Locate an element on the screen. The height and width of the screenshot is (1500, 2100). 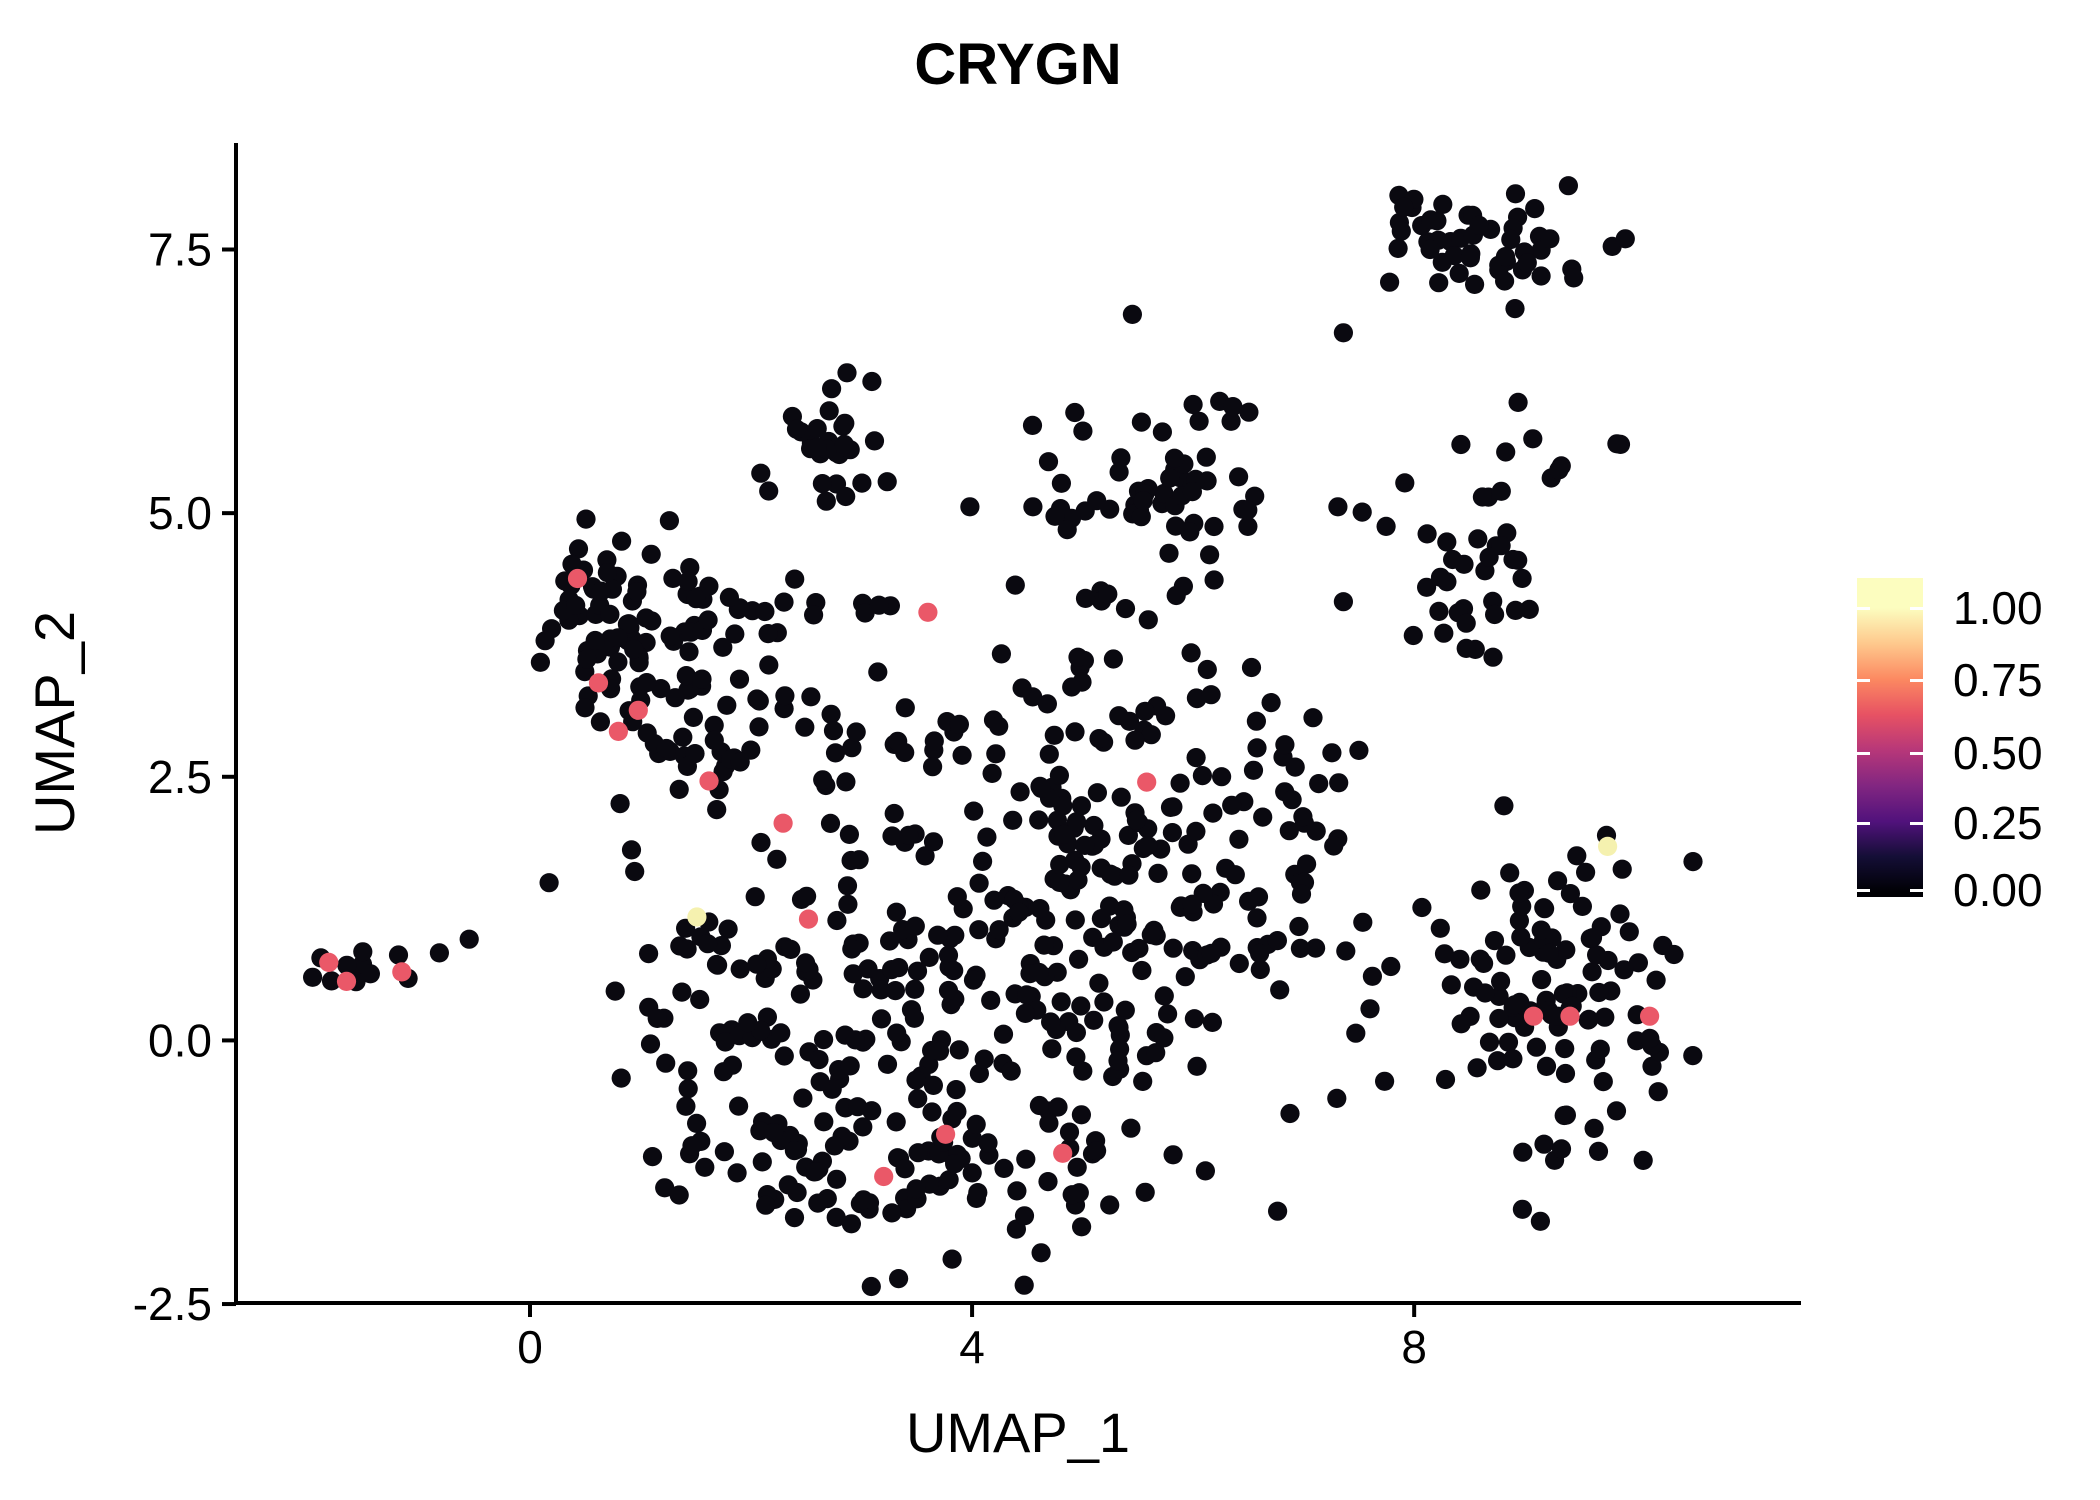
chart-title: CRYGN is located at coordinates (1017, 64).